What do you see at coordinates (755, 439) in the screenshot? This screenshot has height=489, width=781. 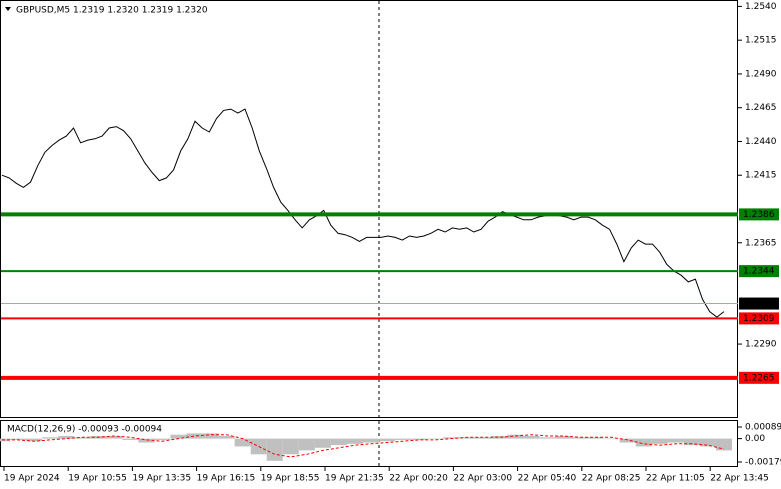 I see `y-tick-label: 0.00` at bounding box center [755, 439].